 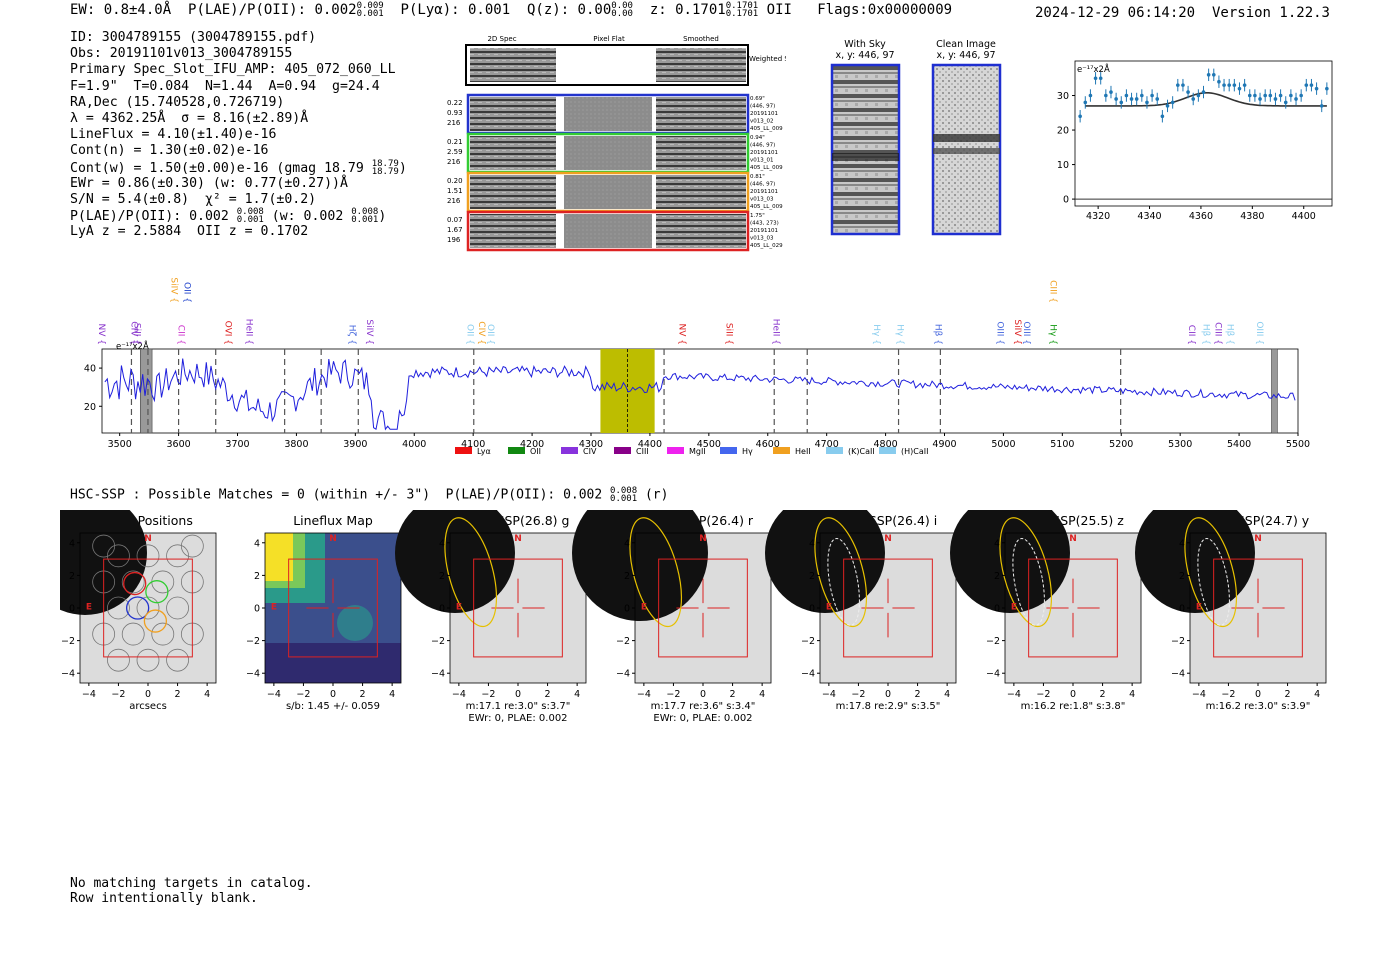 I want to click on plae-hi: 0.009, so click(x=370, y=6).